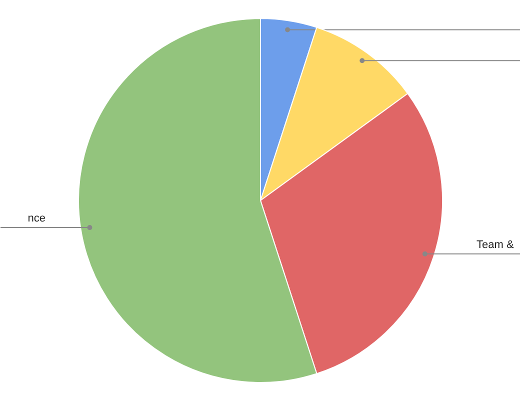 The image size is (520, 400). Describe the element at coordinates (37, 218) in the screenshot. I see `slice-label: nce` at that location.